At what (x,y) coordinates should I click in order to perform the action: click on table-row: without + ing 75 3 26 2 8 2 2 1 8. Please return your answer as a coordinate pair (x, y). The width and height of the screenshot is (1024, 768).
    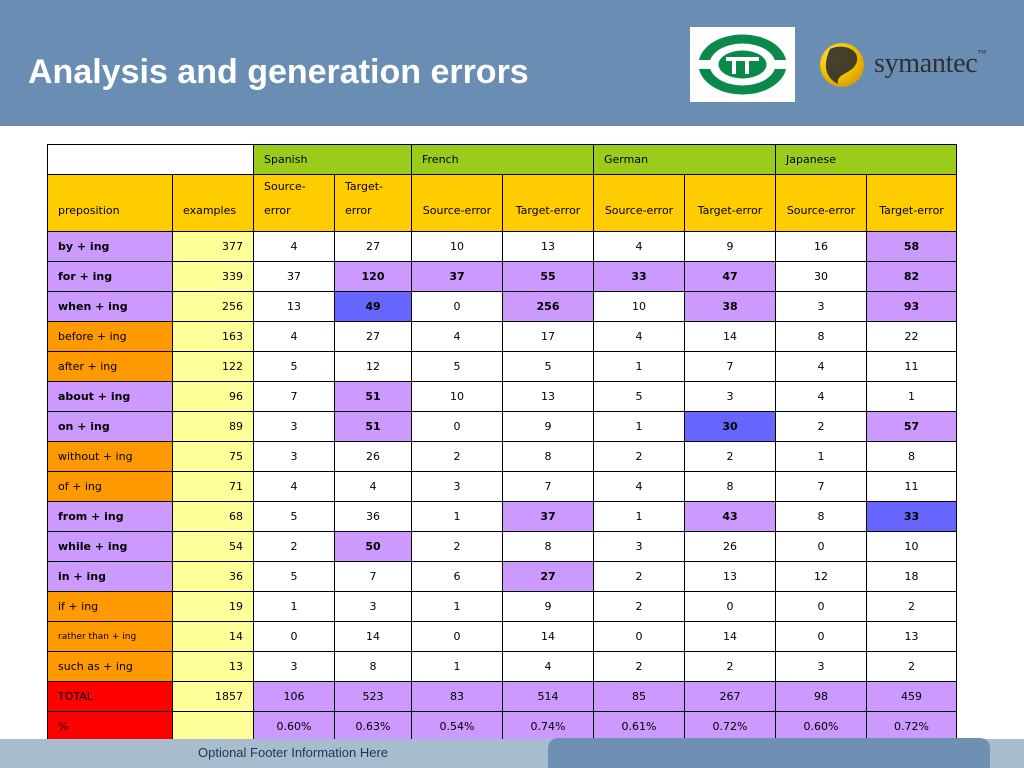
    Looking at the image, I should click on (502, 456).